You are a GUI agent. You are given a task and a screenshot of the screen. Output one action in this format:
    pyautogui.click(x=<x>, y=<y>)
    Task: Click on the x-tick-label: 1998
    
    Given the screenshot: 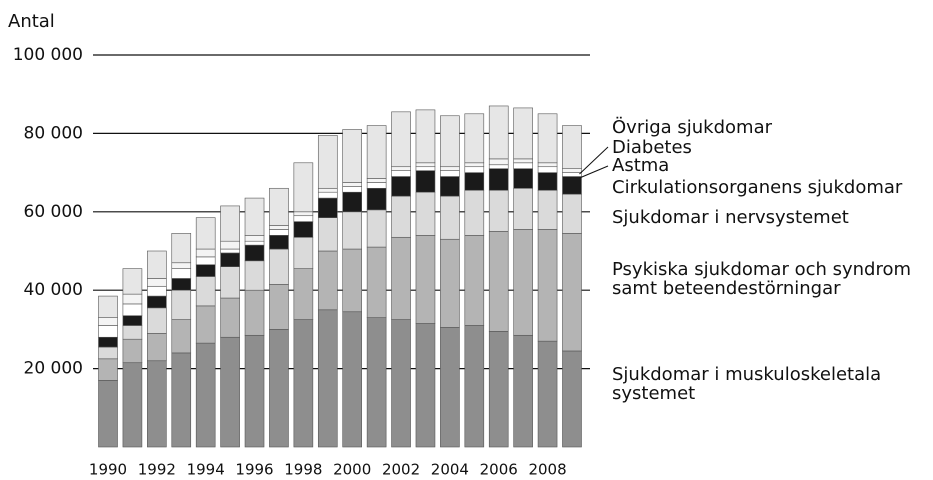 What is the action you would take?
    pyautogui.click(x=303, y=470)
    